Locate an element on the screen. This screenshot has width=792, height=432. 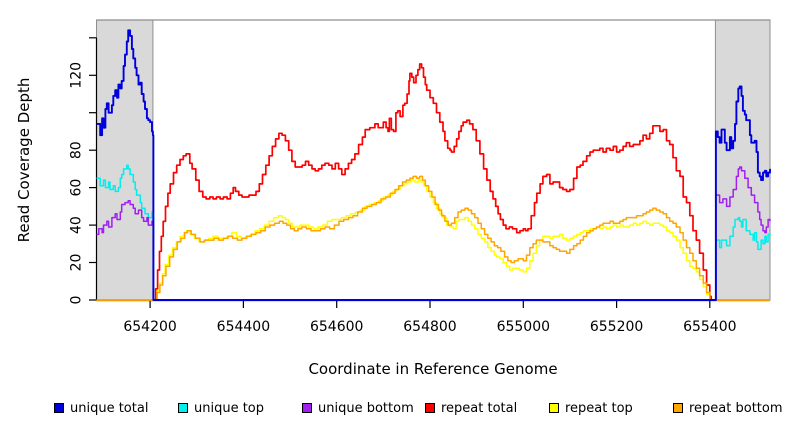
legend-item-unique-top: unique top is located at coordinates (221, 407).